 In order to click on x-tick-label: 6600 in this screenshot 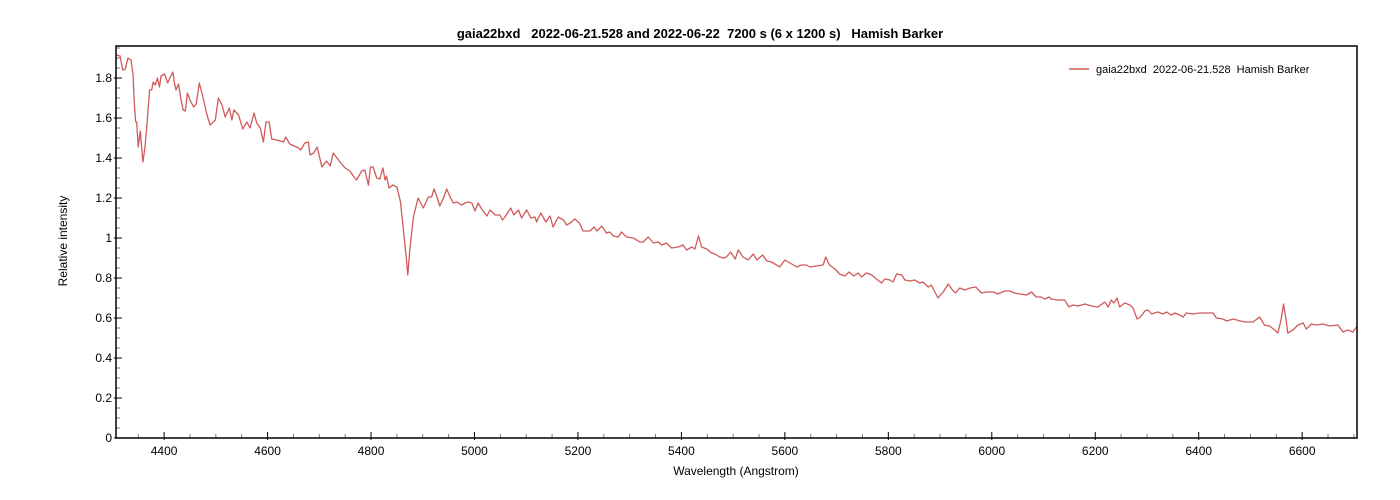, I will do `click(1302, 451)`.